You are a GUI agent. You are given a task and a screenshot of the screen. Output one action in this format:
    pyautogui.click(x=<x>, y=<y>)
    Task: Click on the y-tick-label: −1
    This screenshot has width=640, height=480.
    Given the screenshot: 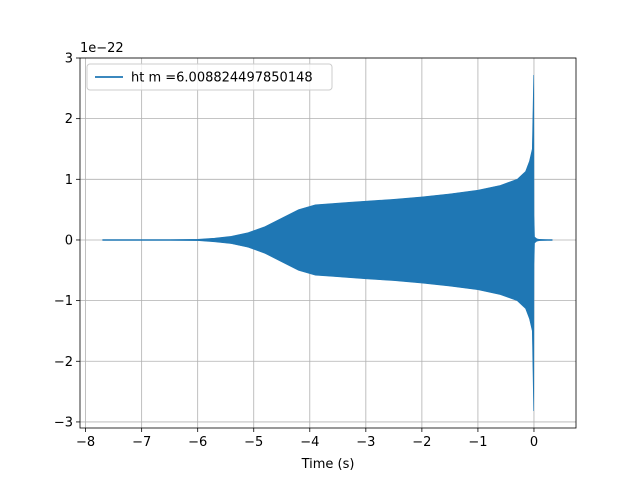 What is the action you would take?
    pyautogui.click(x=63, y=301)
    